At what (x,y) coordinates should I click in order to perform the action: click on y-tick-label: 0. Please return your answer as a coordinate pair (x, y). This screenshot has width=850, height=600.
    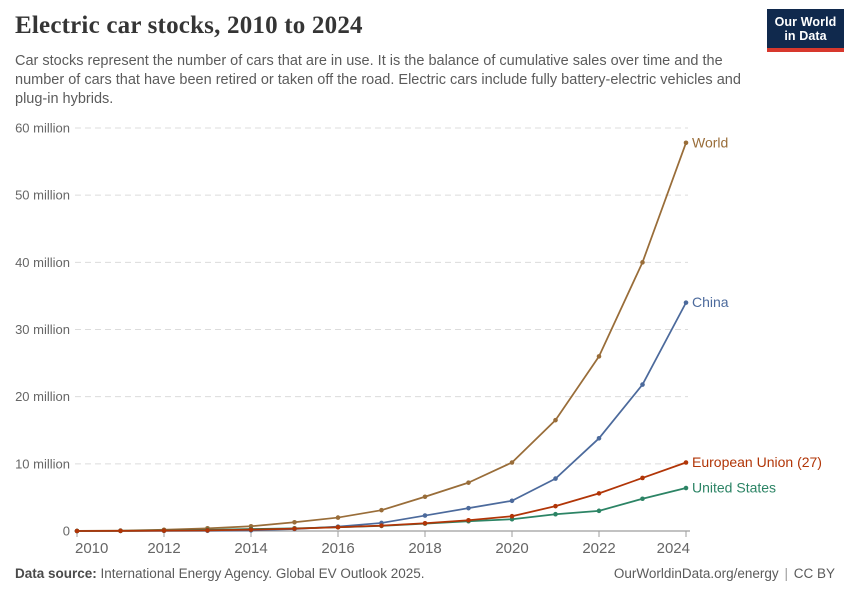
    Looking at the image, I should click on (66, 531).